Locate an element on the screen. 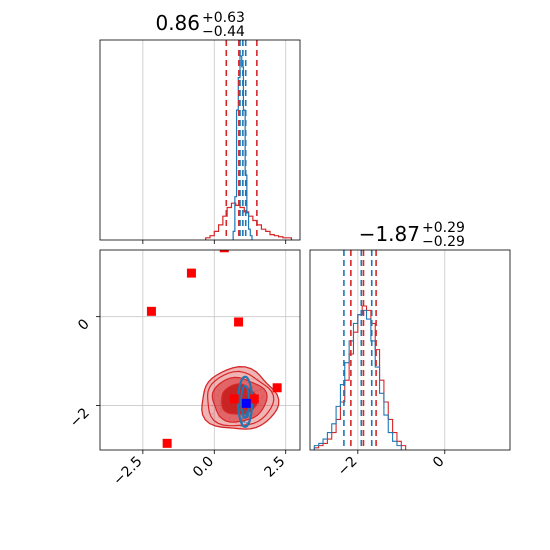 The height and width of the screenshot is (550, 550). scatter-ytick-label: 0 is located at coordinates (84, 325).